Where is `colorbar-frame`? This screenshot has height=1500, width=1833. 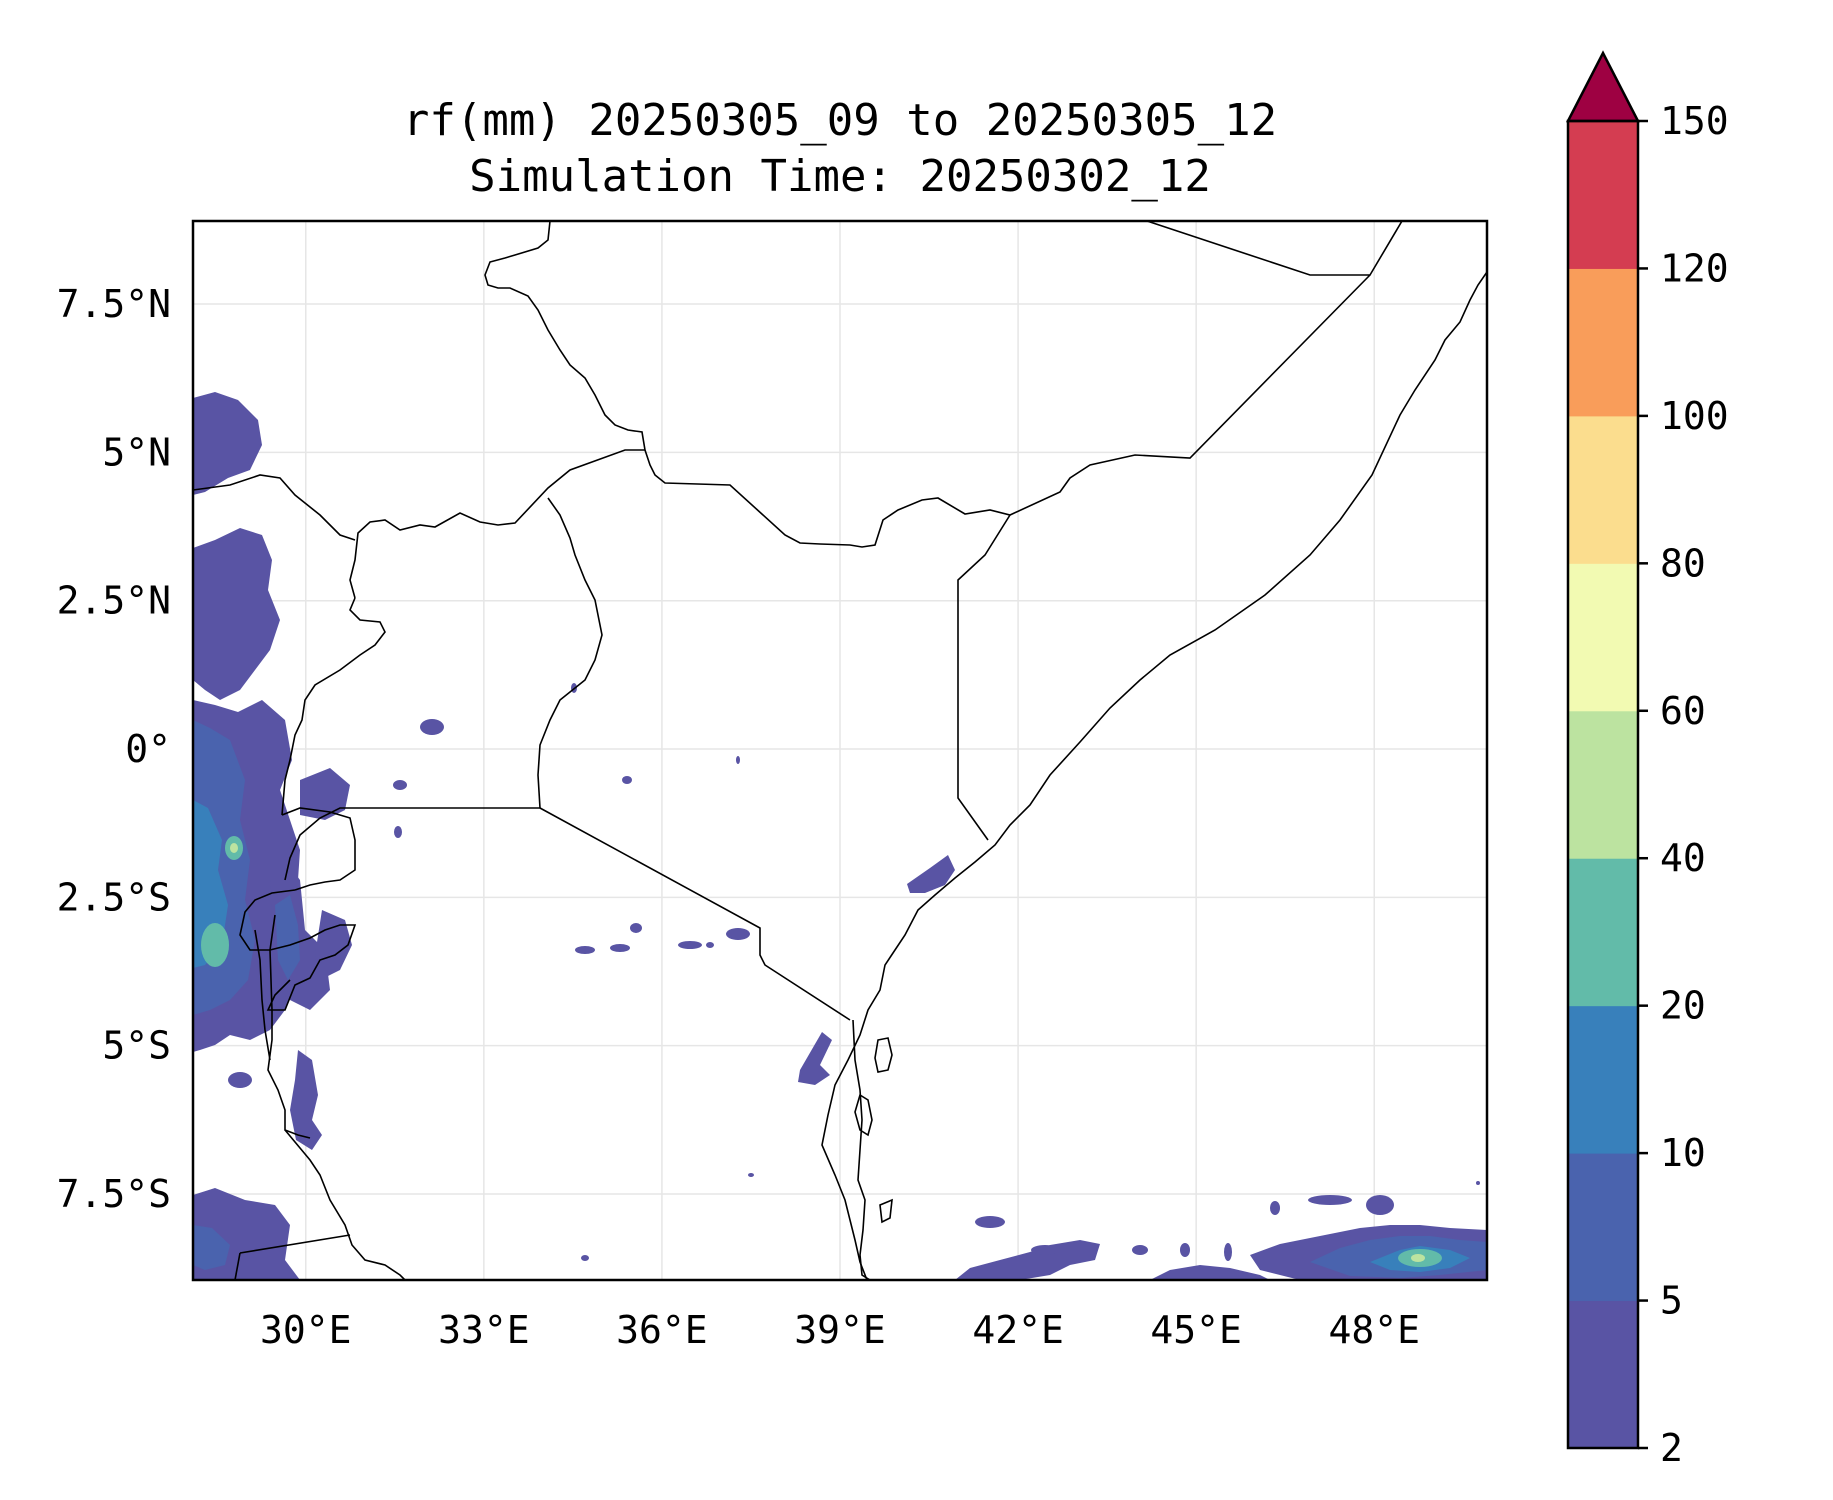 colorbar-frame is located at coordinates (1603, 784).